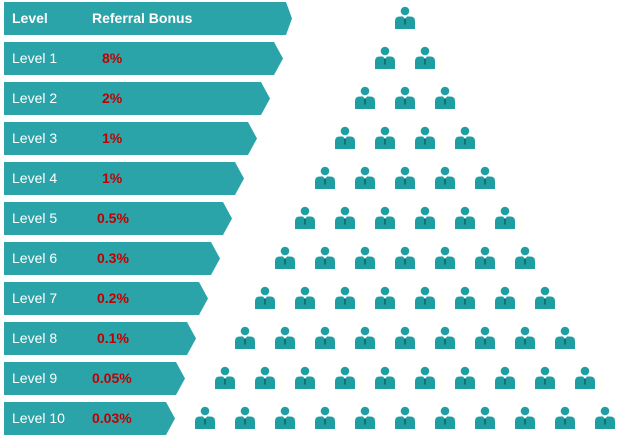 This screenshot has width=640, height=439. Describe the element at coordinates (35, 258) in the screenshot. I see `level-label: Level 6` at that location.